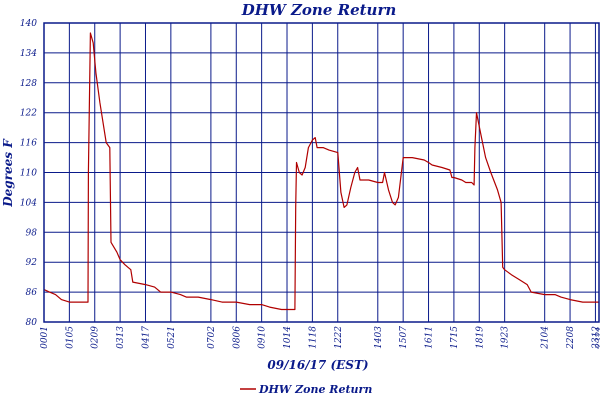  Describe the element at coordinates (96, 337) in the screenshot. I see `x-tick-label: 0209` at that location.